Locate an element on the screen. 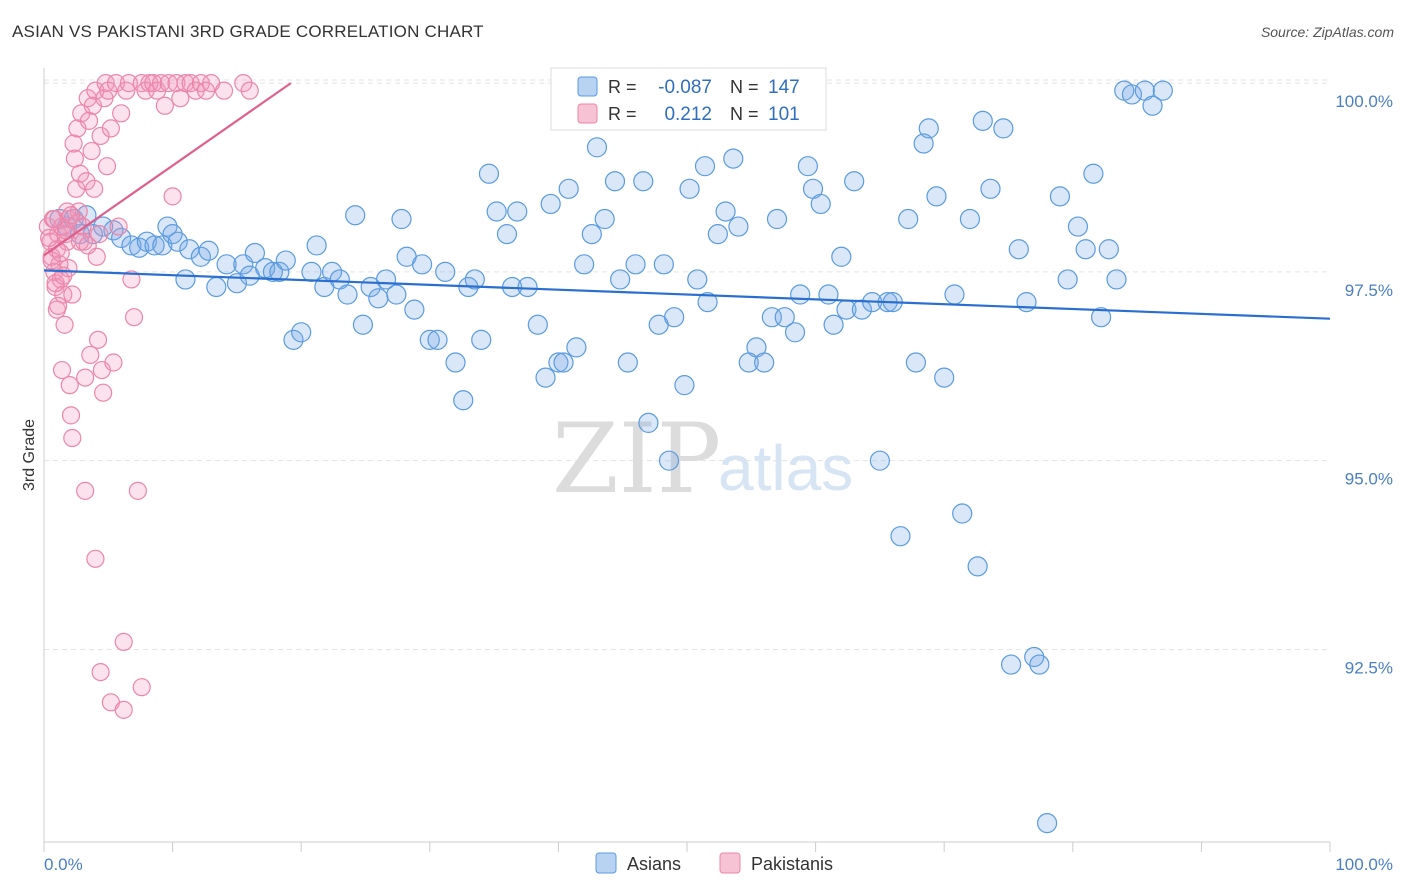  watermark-atlas: atlas is located at coordinates (785, 468).